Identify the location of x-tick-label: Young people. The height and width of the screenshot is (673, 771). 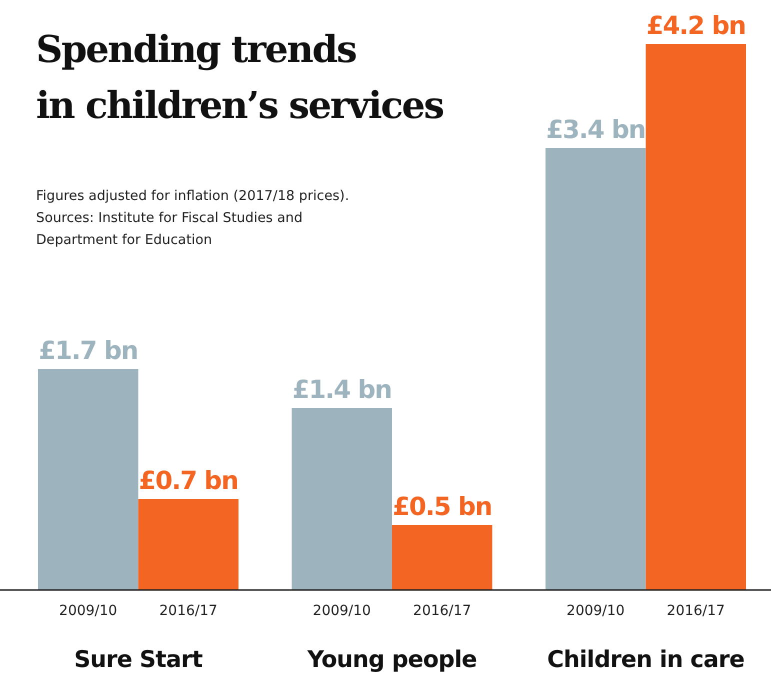
(391, 660).